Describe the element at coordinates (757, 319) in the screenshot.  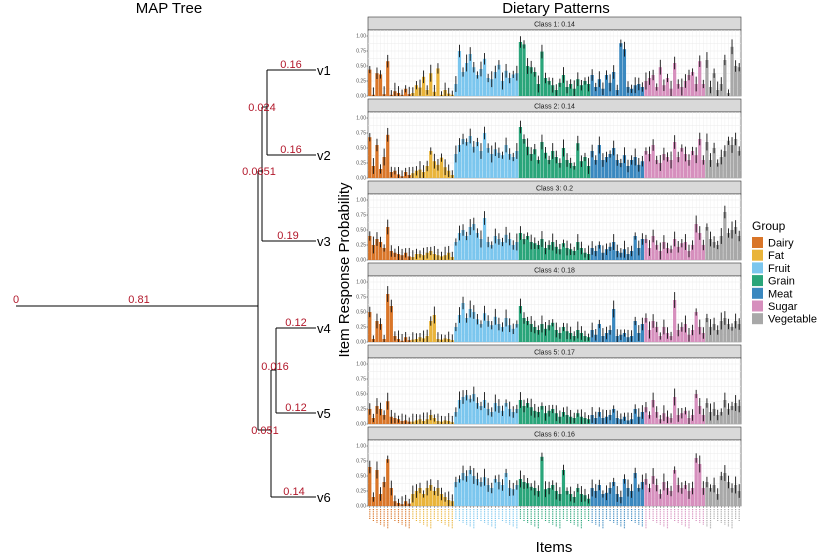
I see `legend-swatch` at that location.